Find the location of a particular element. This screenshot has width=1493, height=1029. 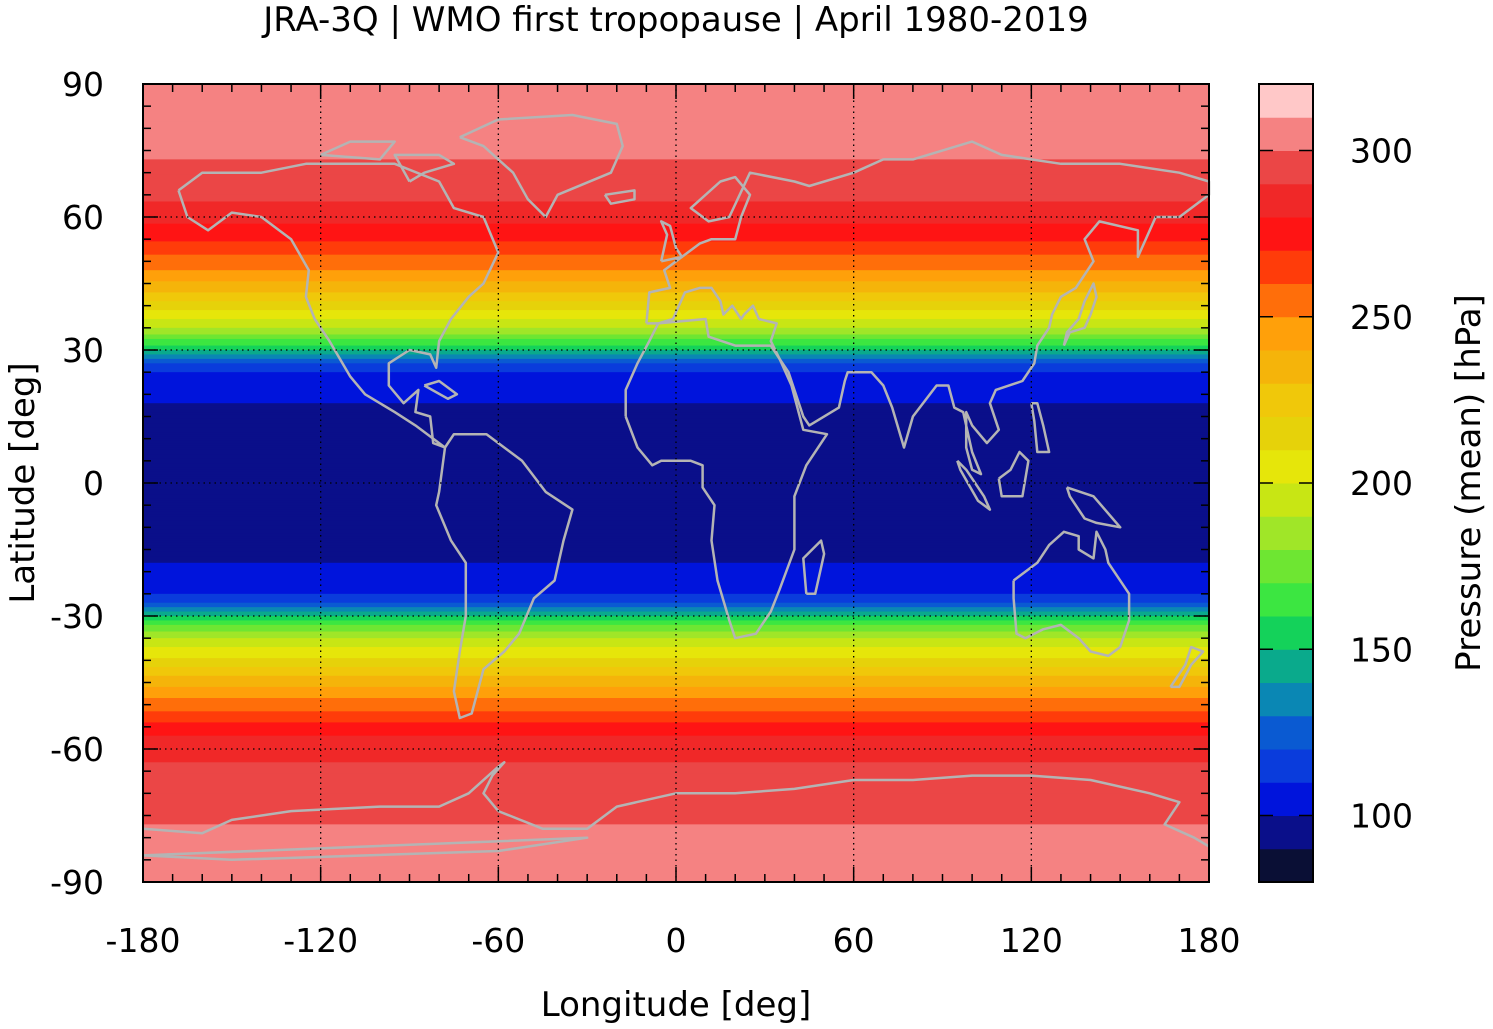

y-tick-label: 30 is located at coordinates (83, 350).